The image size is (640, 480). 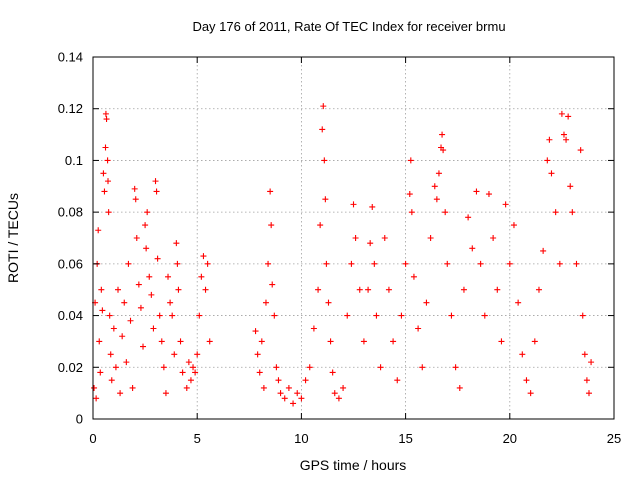 I want to click on y-tick-label: 0.1, so click(x=74, y=160).